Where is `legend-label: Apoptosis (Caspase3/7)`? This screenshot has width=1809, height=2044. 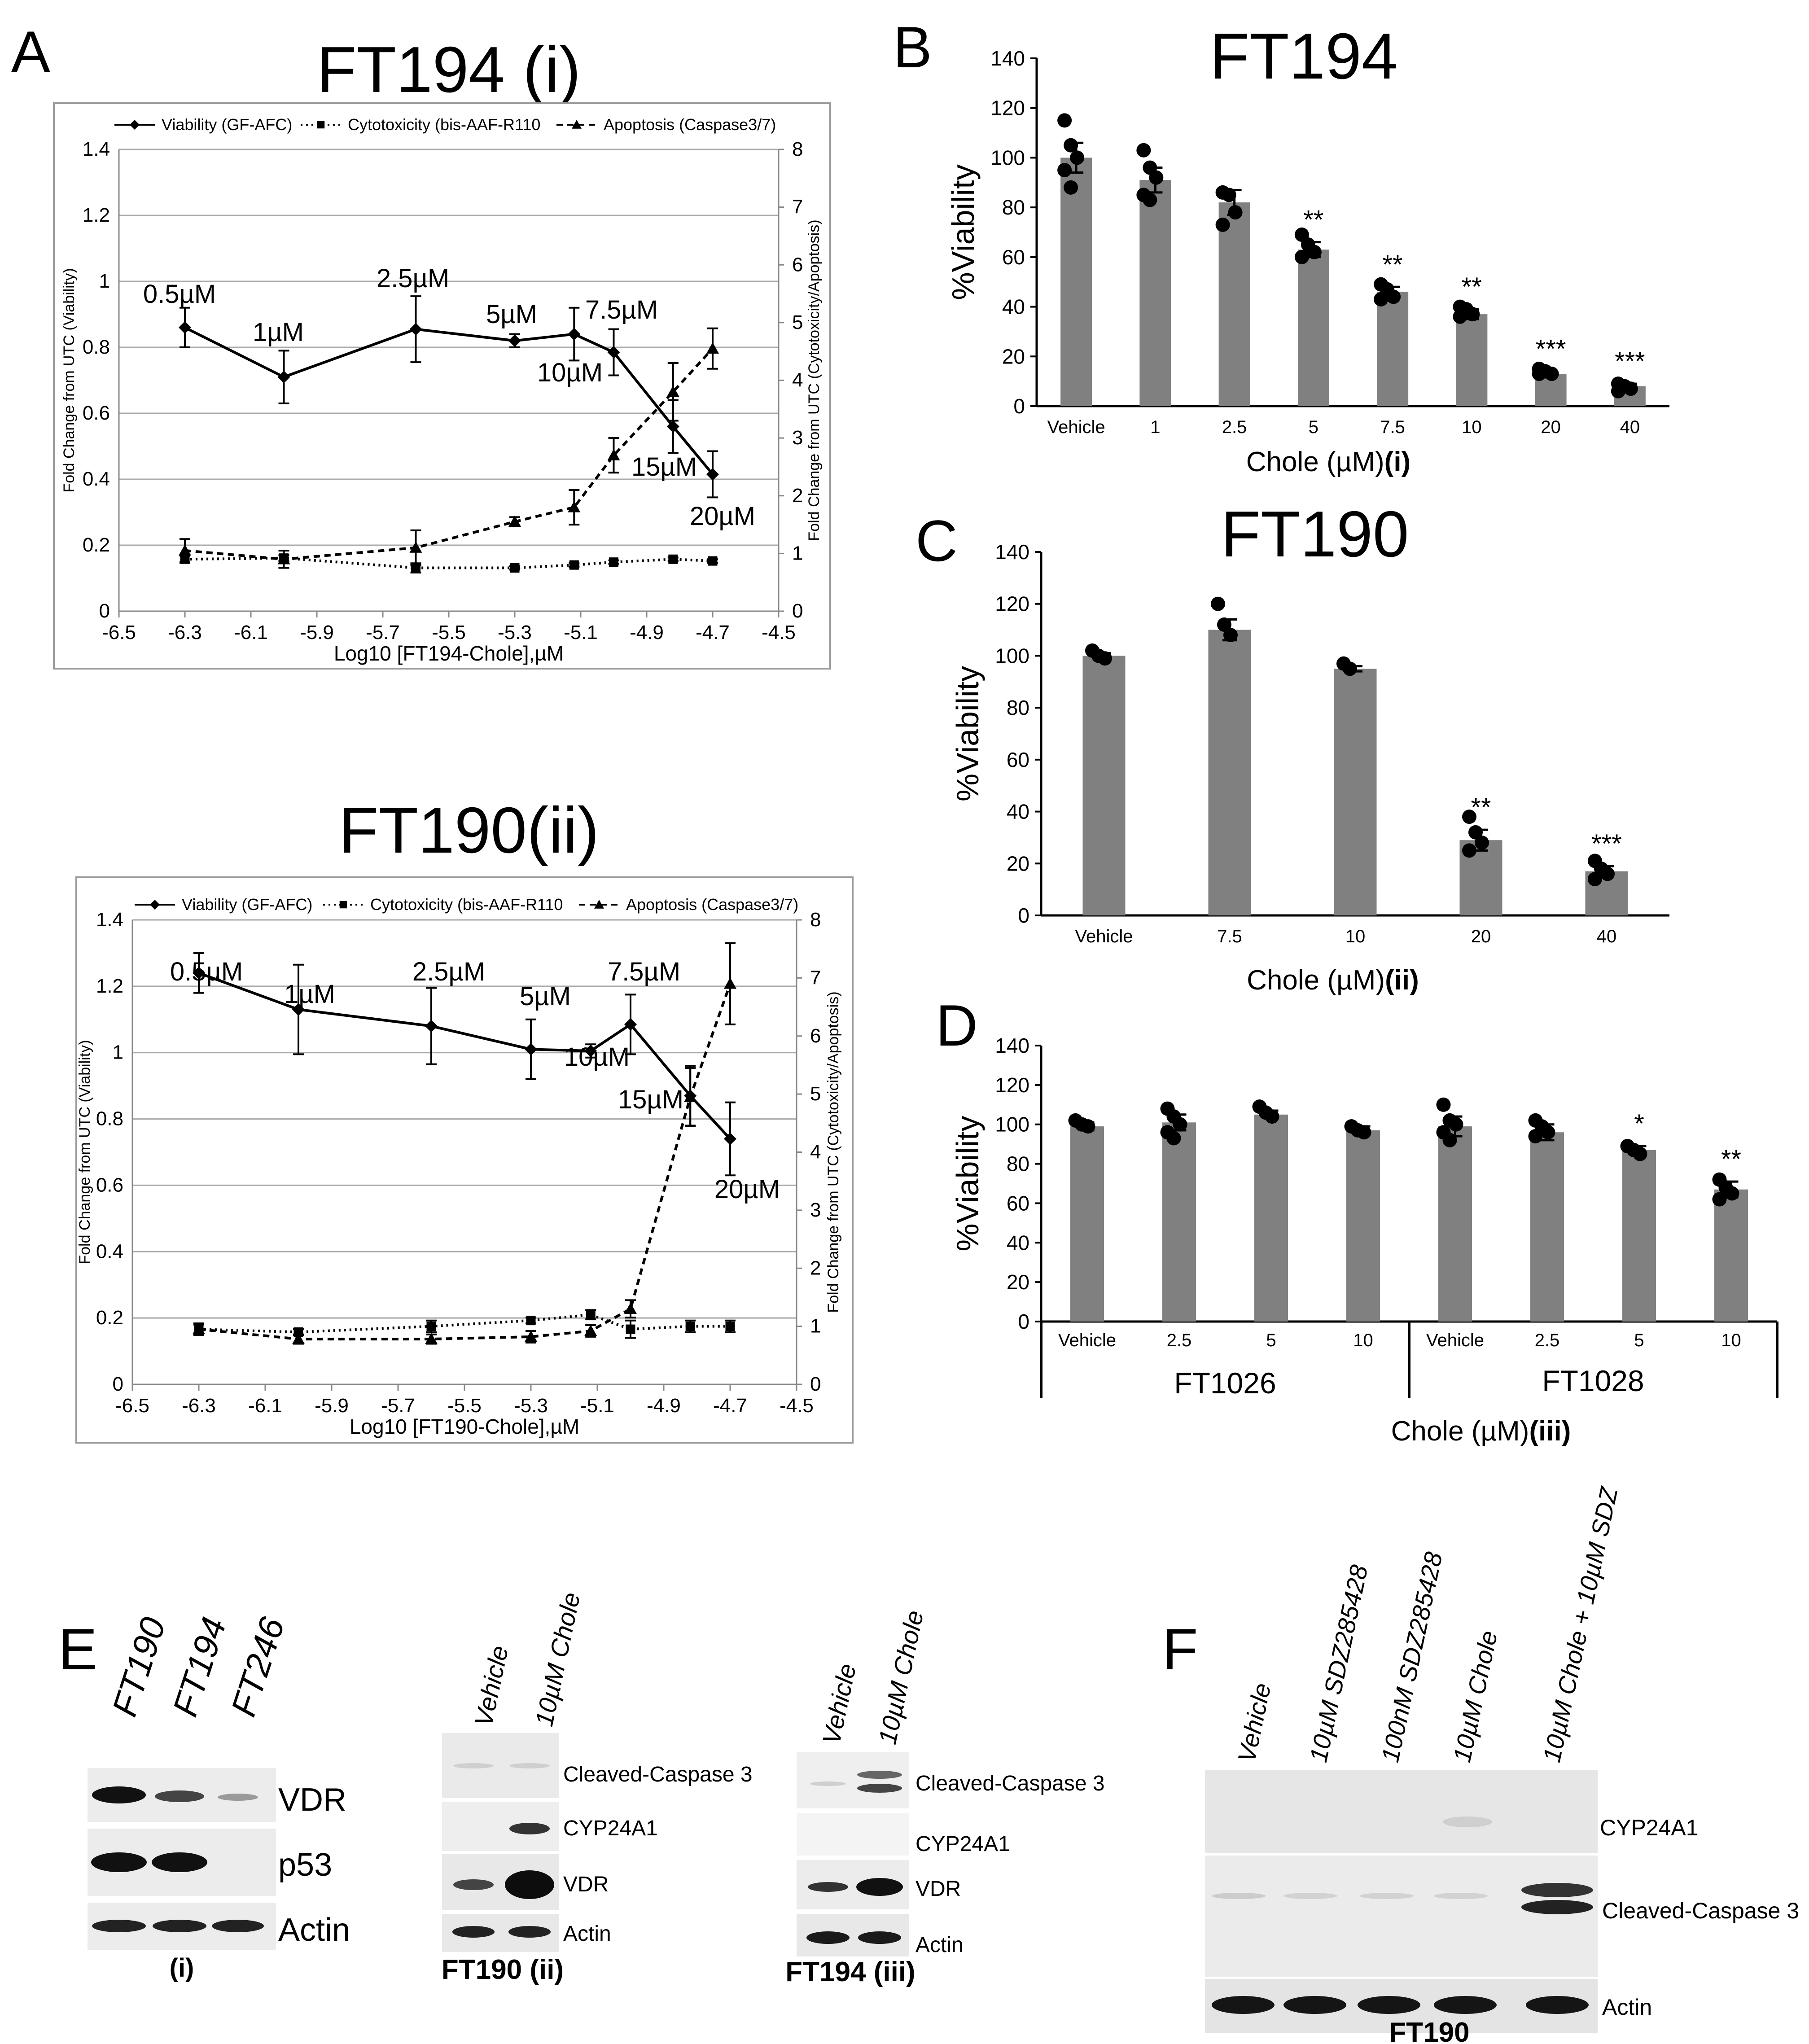
legend-label: Apoptosis (Caspase3/7) is located at coordinates (690, 125).